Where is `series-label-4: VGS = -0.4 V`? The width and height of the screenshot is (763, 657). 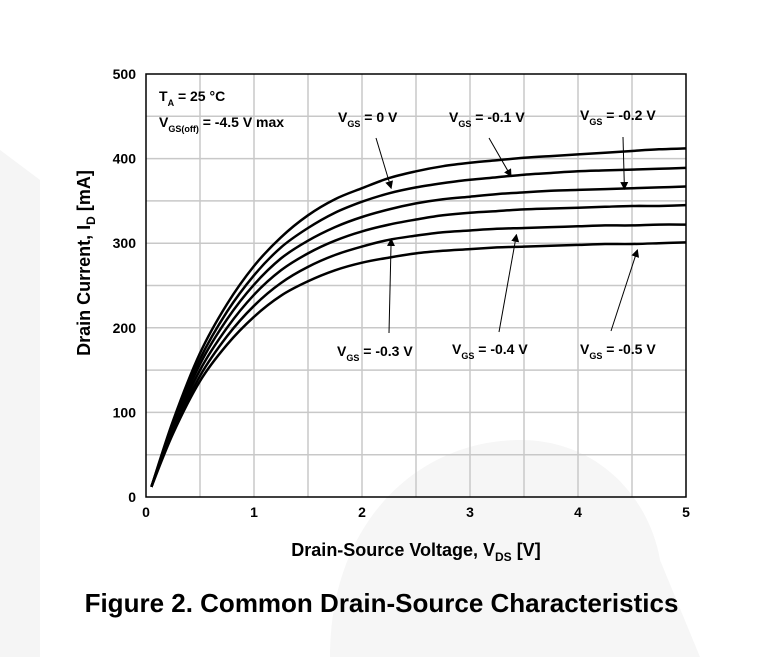 series-label-4: VGS = -0.4 V is located at coordinates (490, 351).